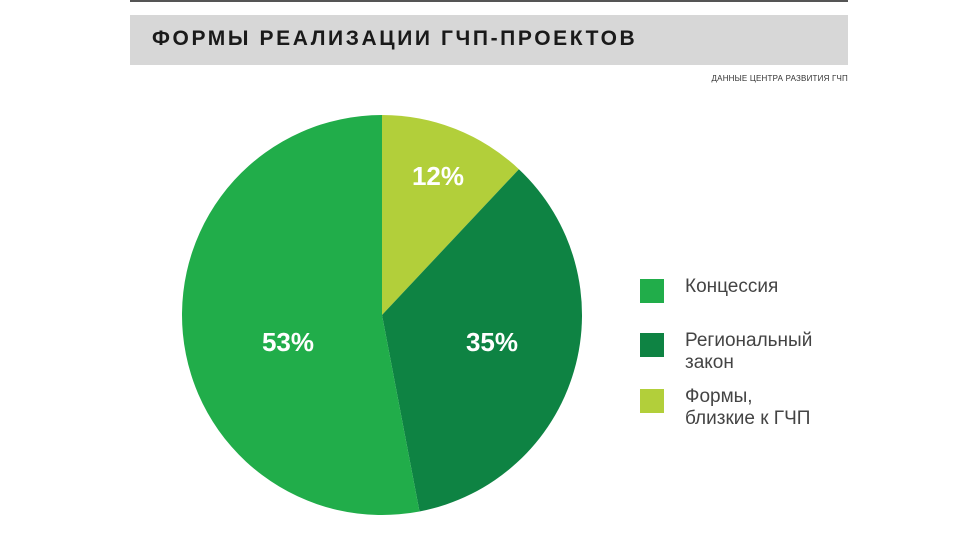 This screenshot has height=544, width=968. What do you see at coordinates (438, 176) in the screenshot?
I see `slice-label-similar-forms: 12%` at bounding box center [438, 176].